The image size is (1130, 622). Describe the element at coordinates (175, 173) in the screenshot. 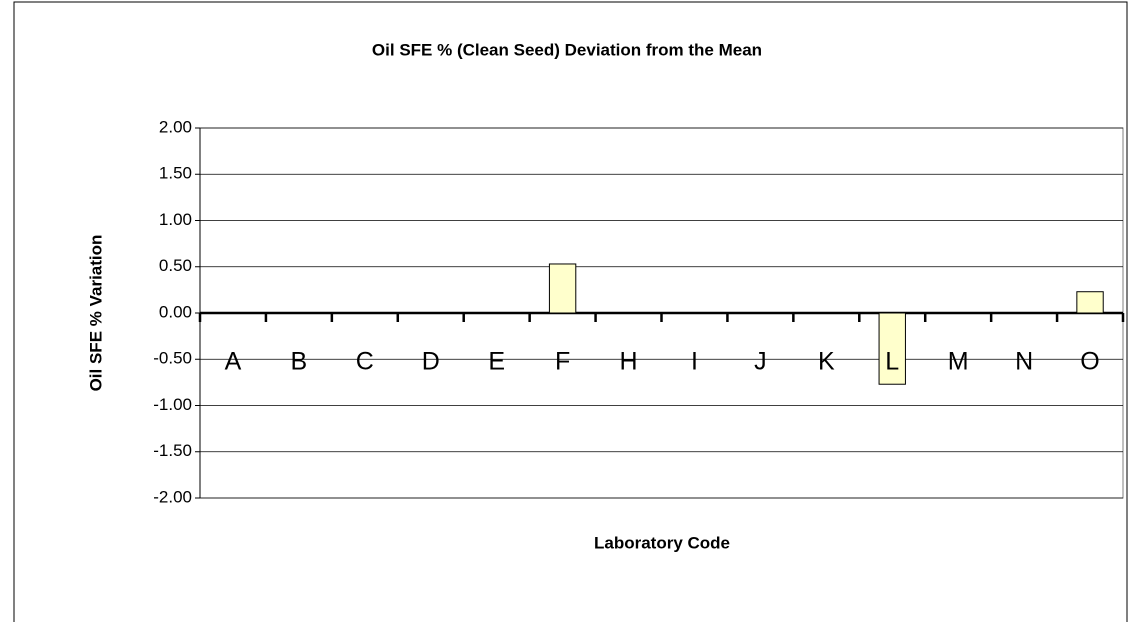

I see `y-tick-label: 1.50` at that location.